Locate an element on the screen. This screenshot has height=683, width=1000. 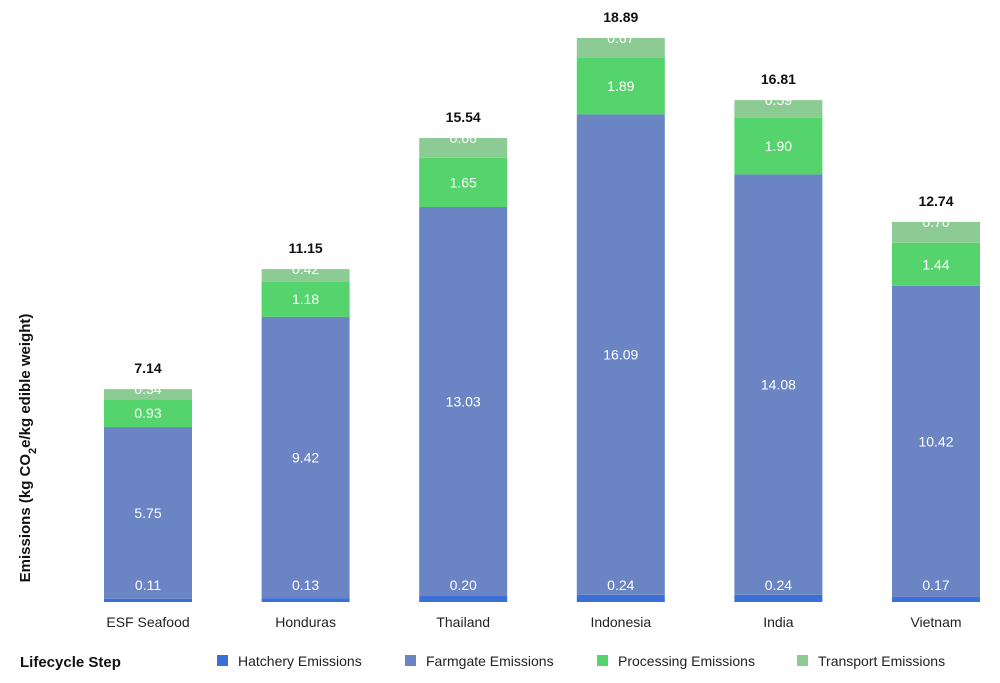
segment-value-label: 0.34 is located at coordinates (147, 389).